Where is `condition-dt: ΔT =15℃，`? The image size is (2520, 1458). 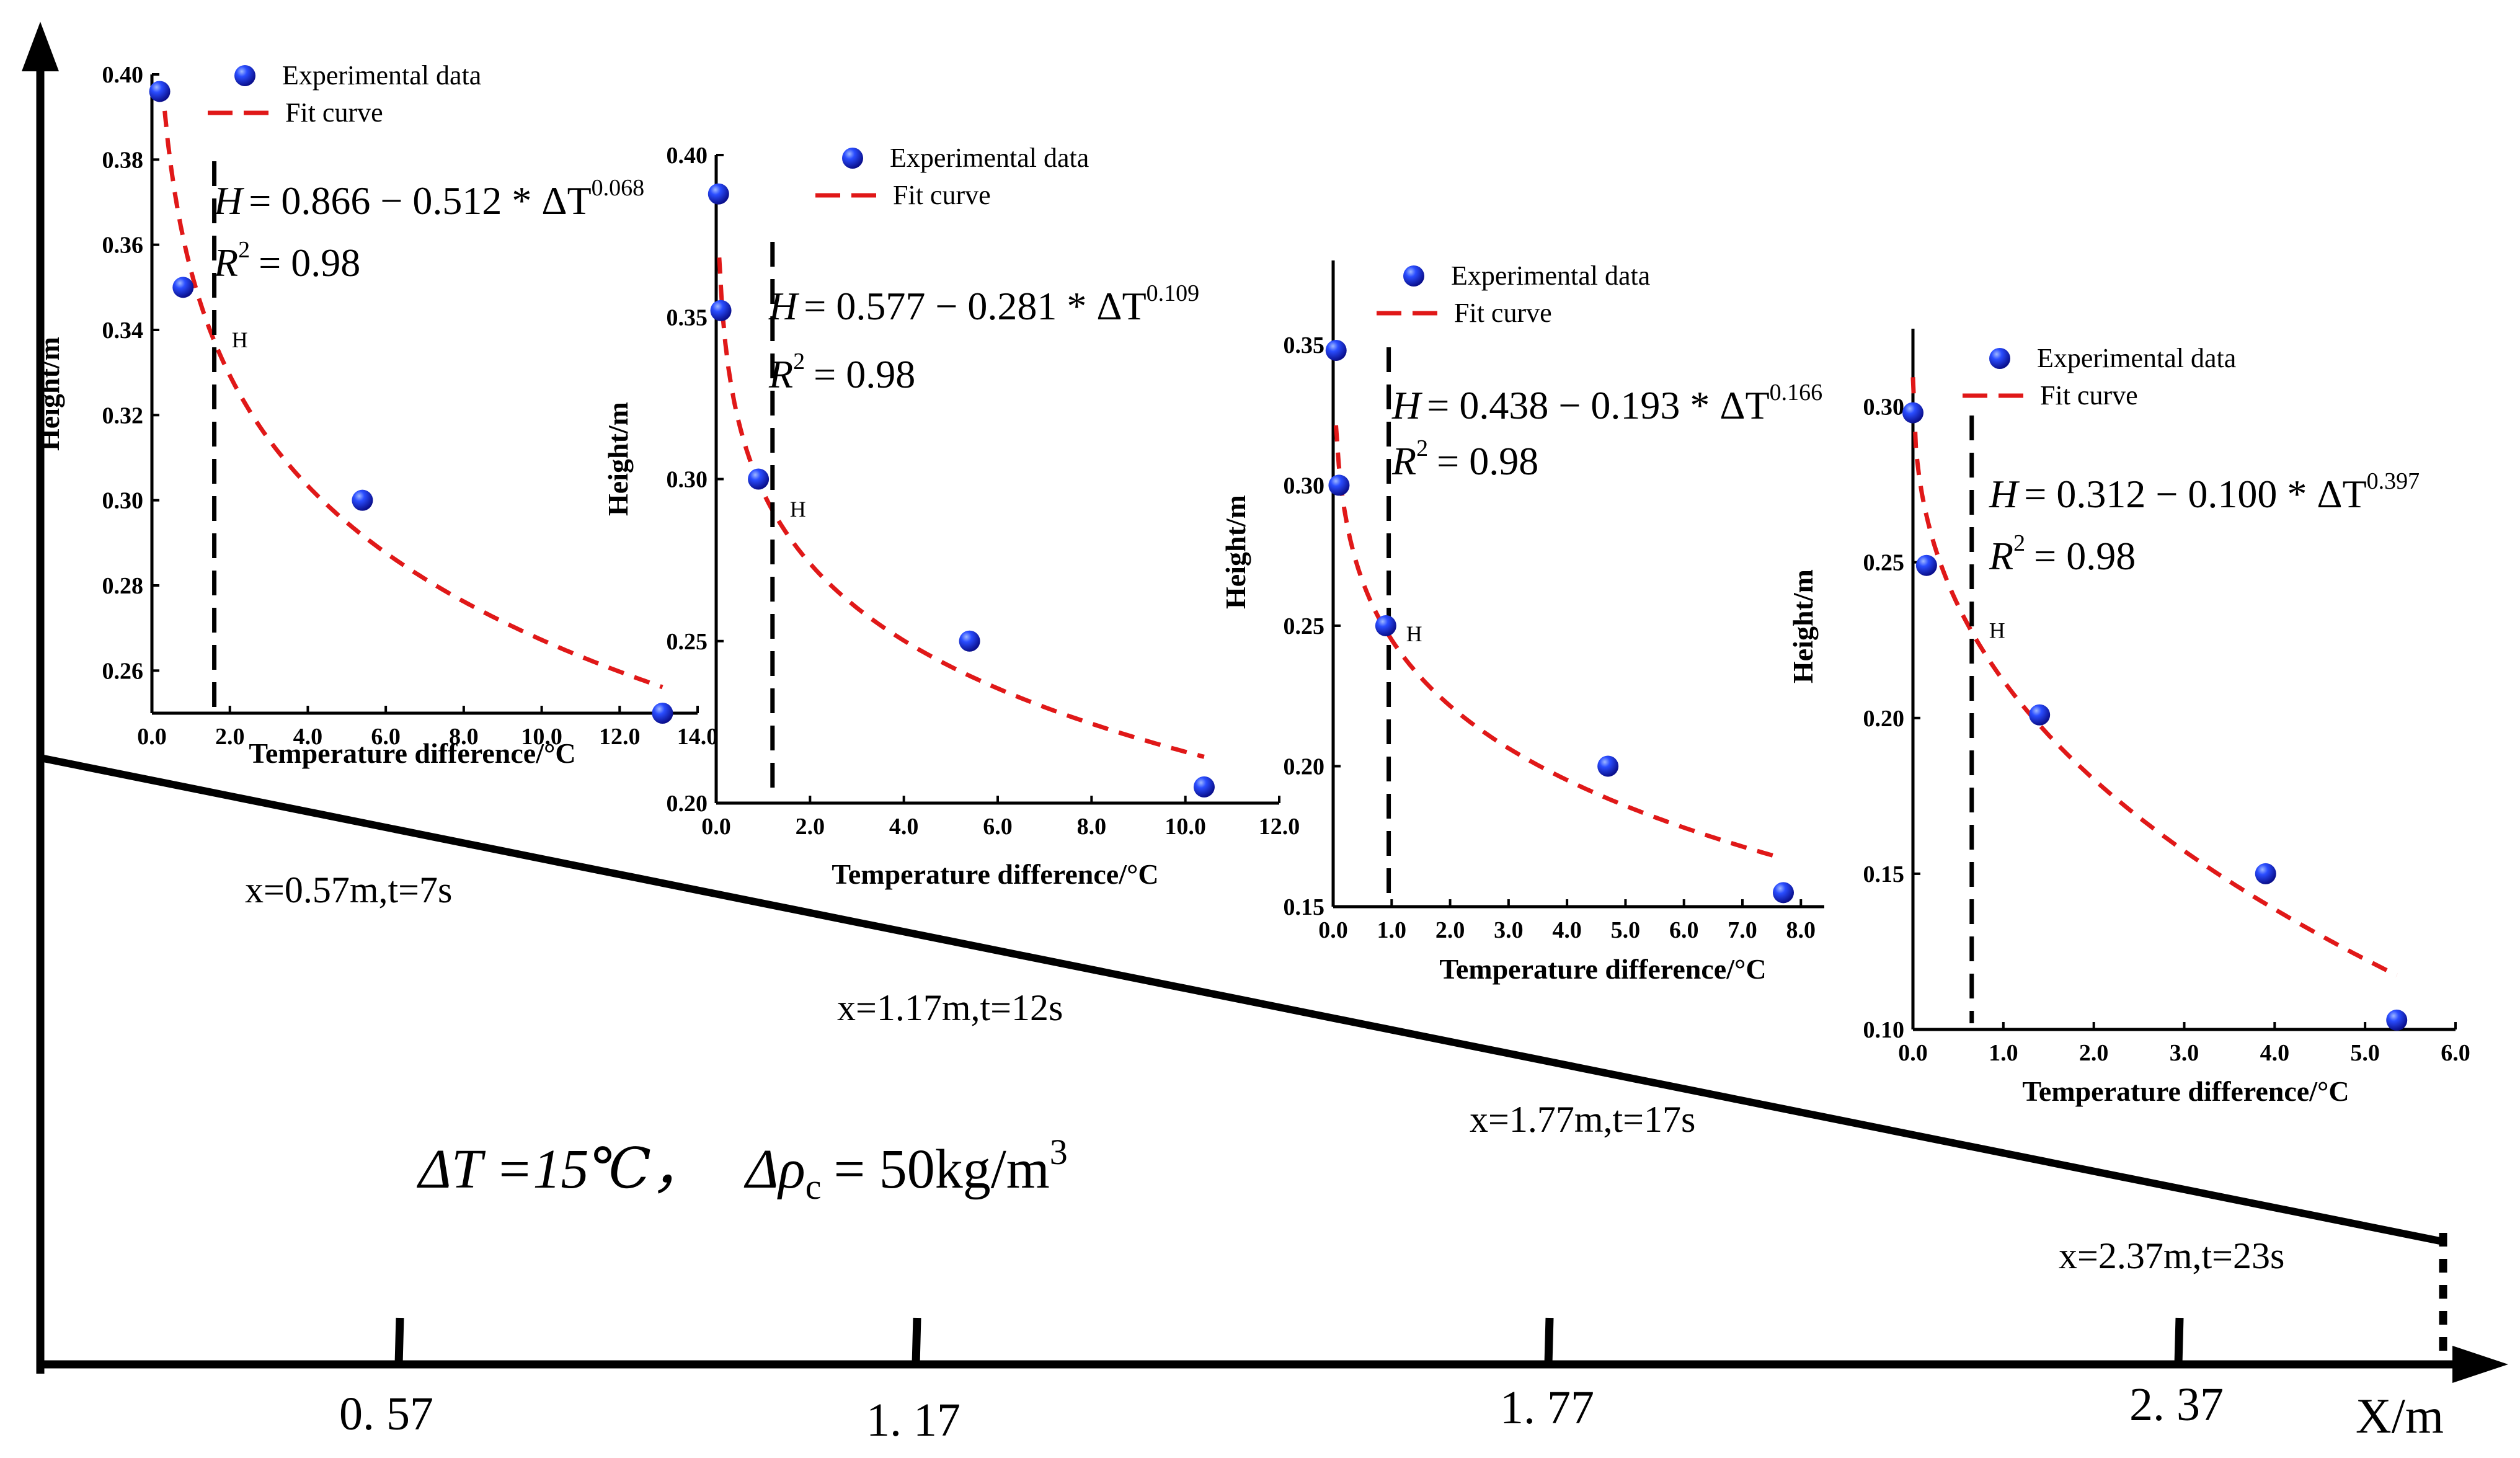 condition-dt: ΔT =15℃， is located at coordinates (562, 1169).